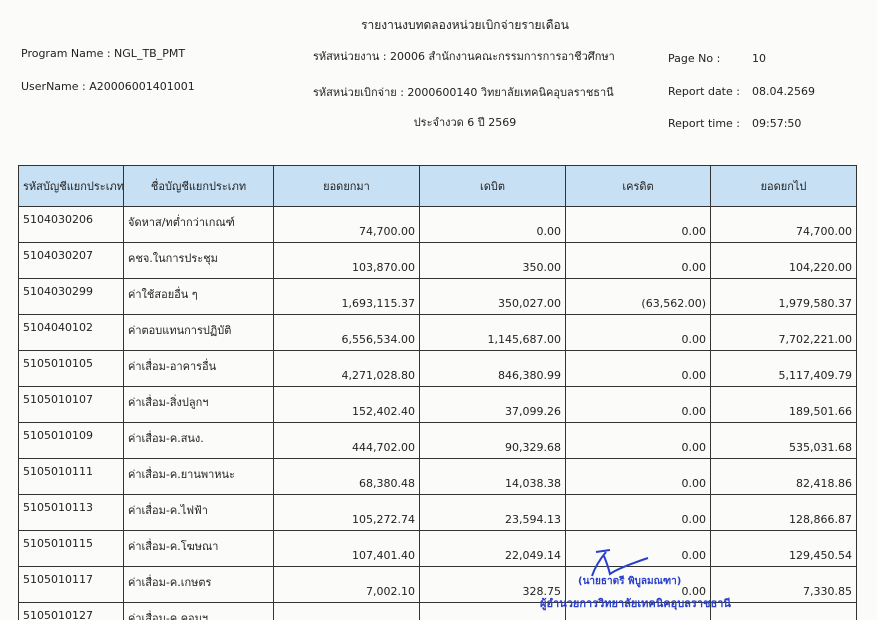 This screenshot has height=620, width=877. I want to click on column-header: ชื่อบัญชีแยกประเภท, so click(198, 186).